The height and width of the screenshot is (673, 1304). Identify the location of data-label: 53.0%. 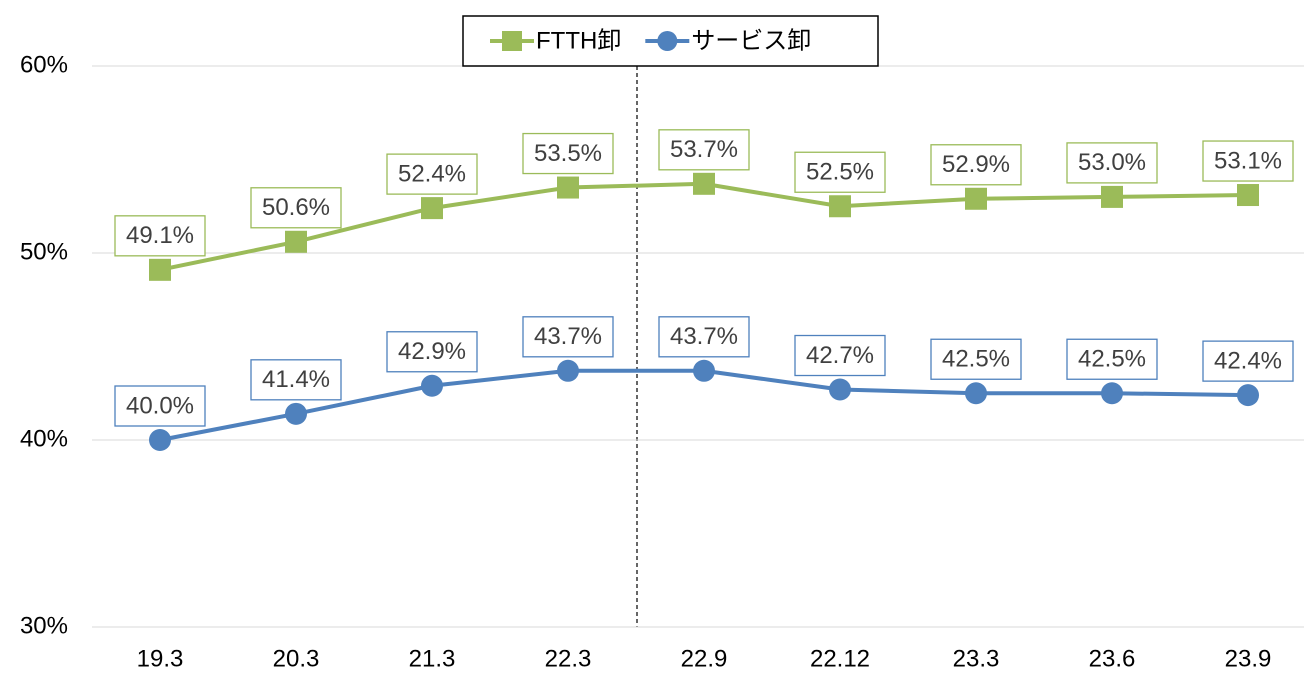
(1112, 162).